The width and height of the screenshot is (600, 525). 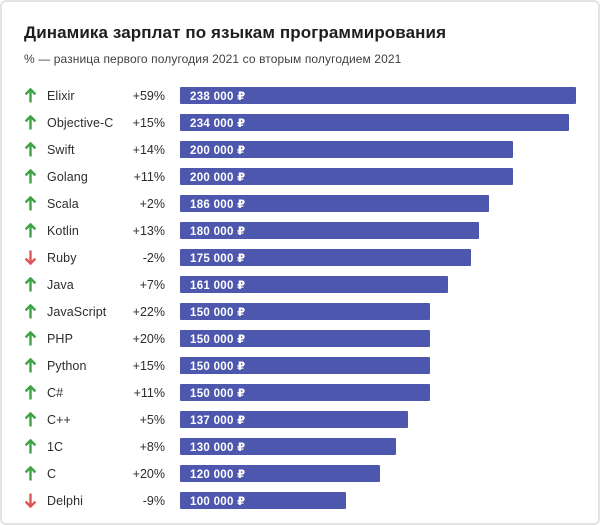 I want to click on table-row: Swift +14% 200 000 ₽, so click(x=300, y=149).